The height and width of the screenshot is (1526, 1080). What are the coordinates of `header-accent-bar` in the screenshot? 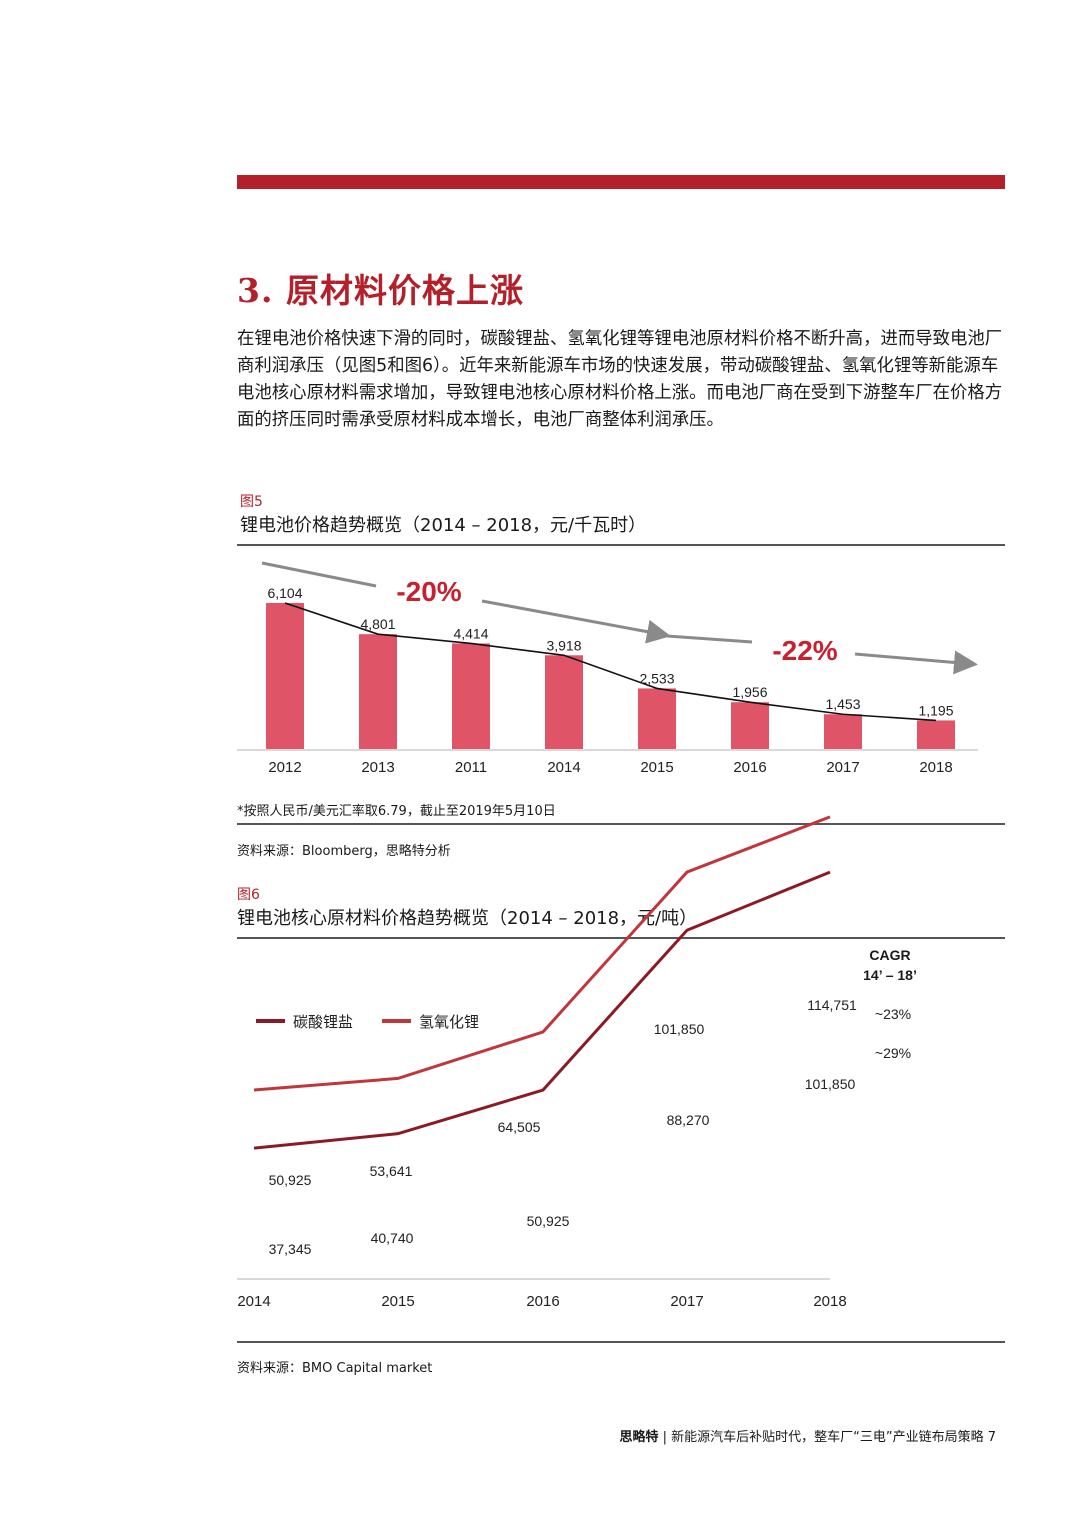 It's located at (621, 182).